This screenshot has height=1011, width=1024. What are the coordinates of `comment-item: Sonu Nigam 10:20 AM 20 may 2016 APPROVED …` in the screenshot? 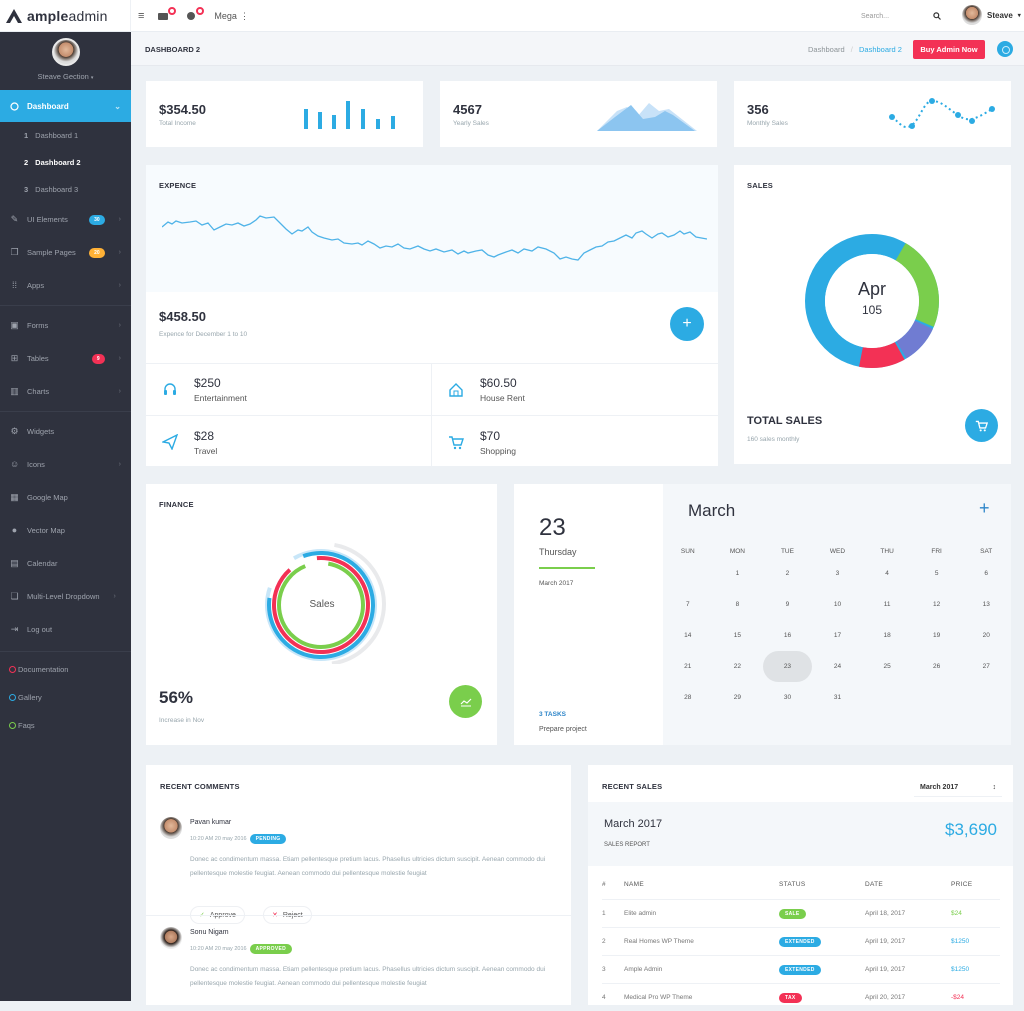 It's located at (360, 967).